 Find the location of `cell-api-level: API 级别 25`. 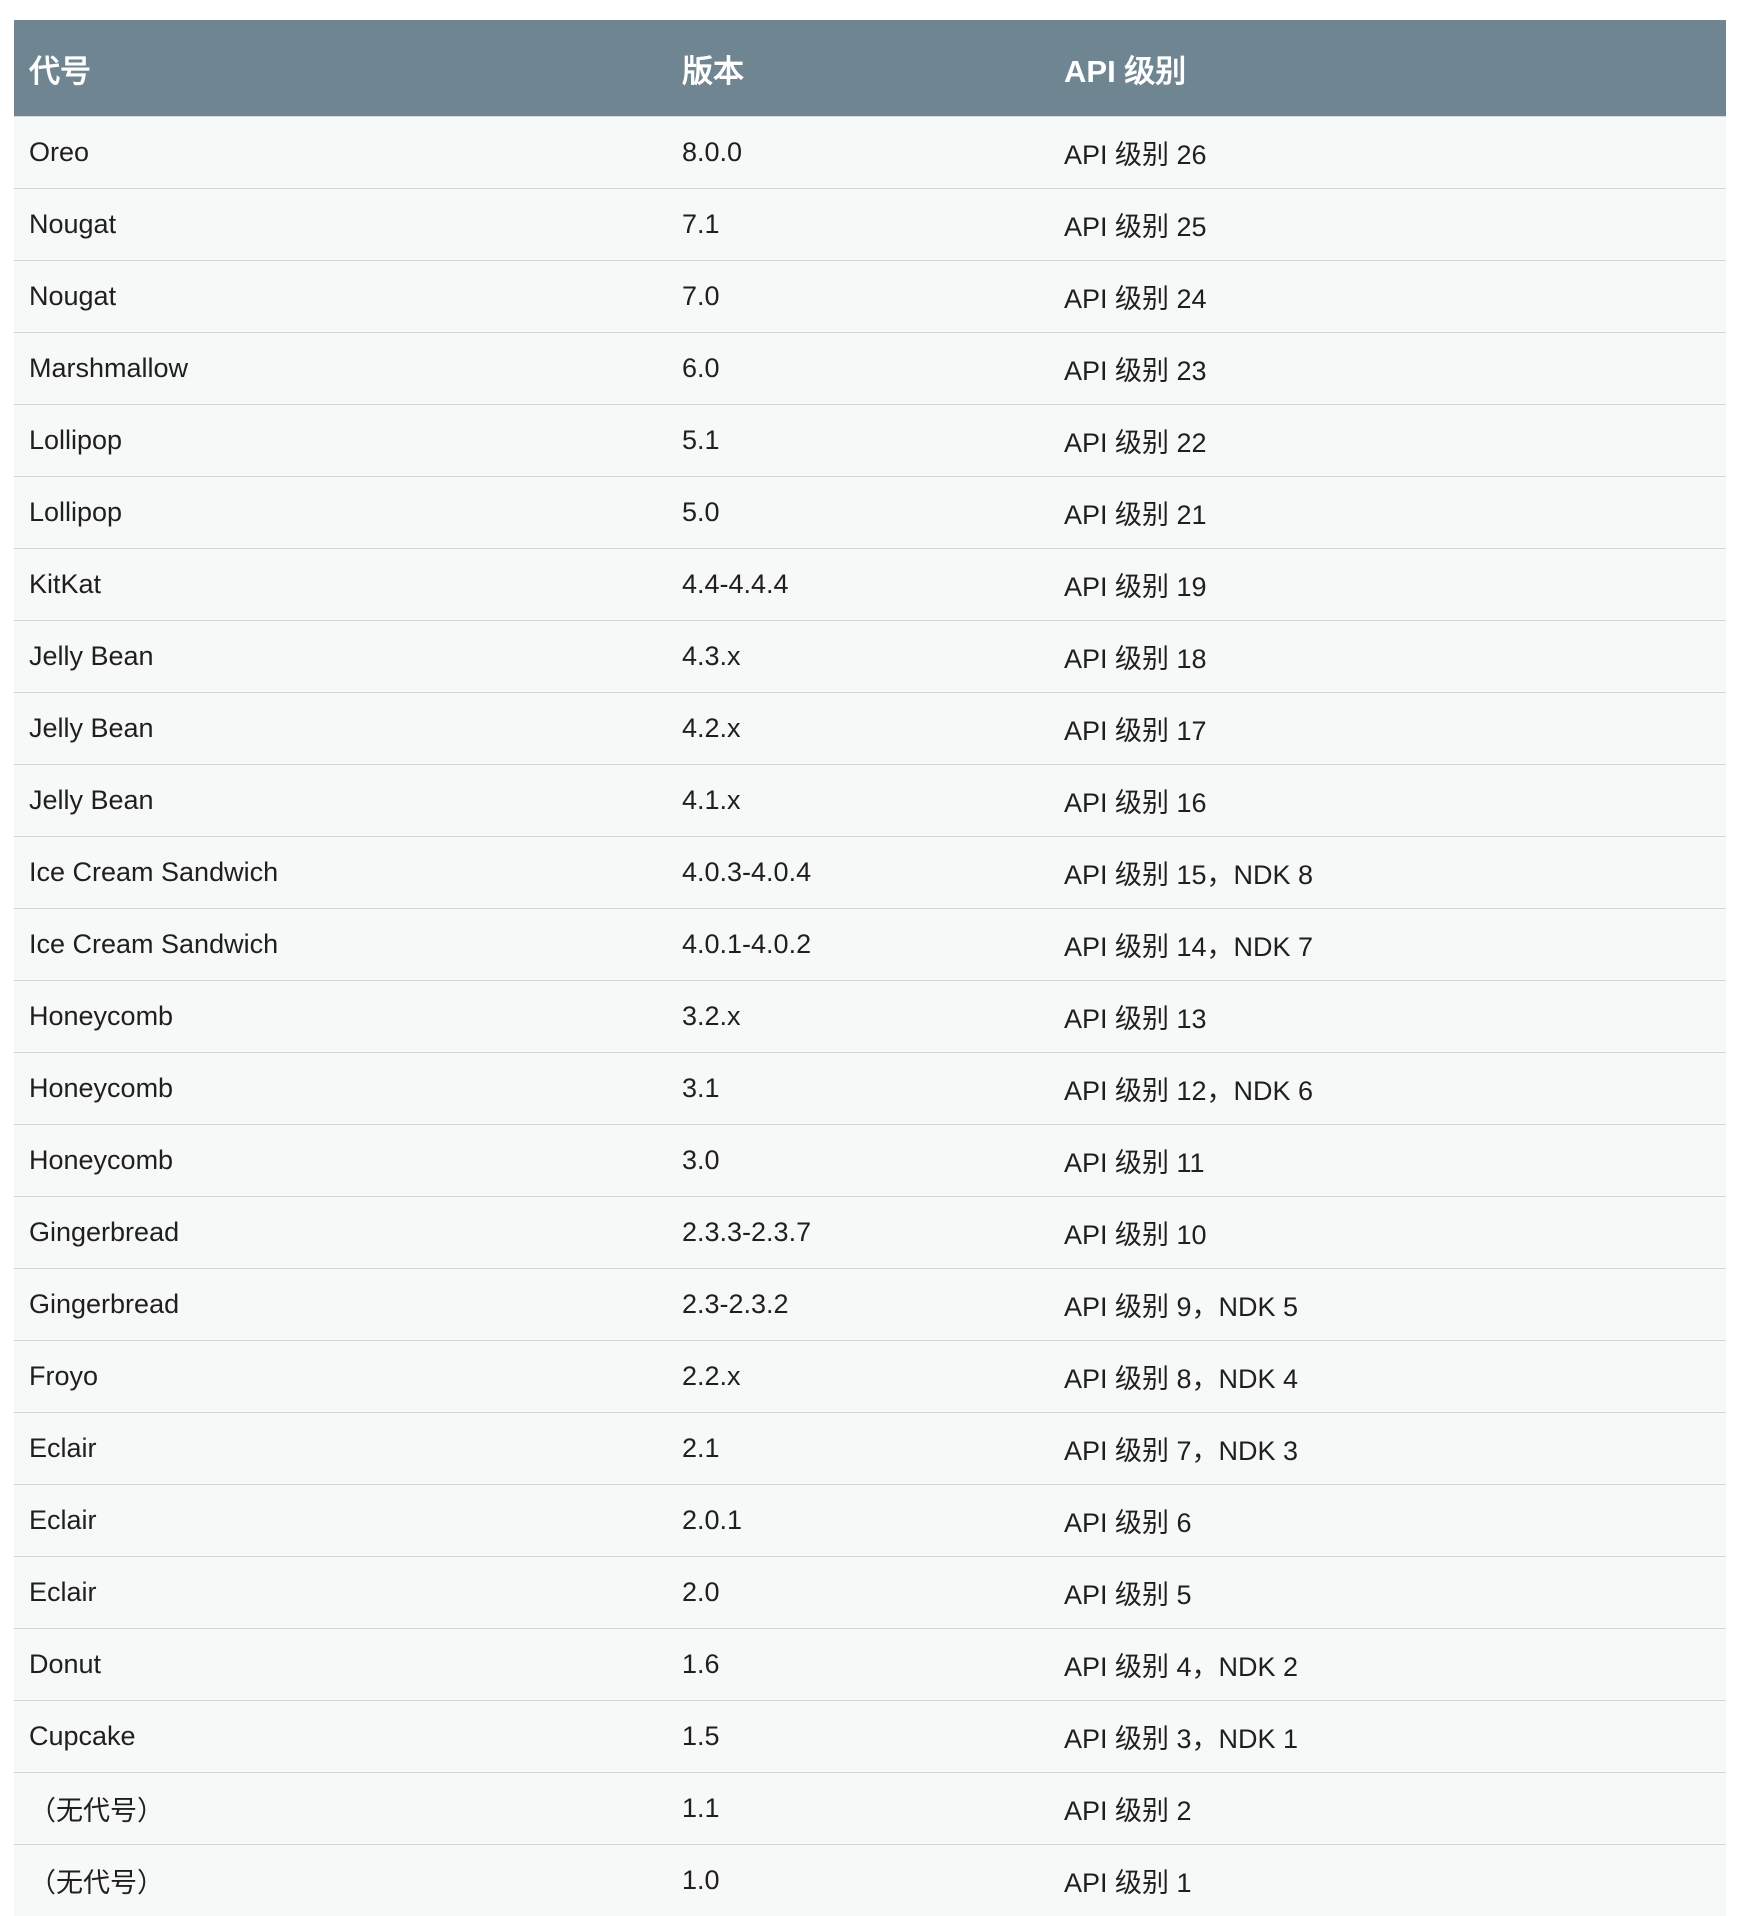

cell-api-level: API 级别 25 is located at coordinates (1135, 227).